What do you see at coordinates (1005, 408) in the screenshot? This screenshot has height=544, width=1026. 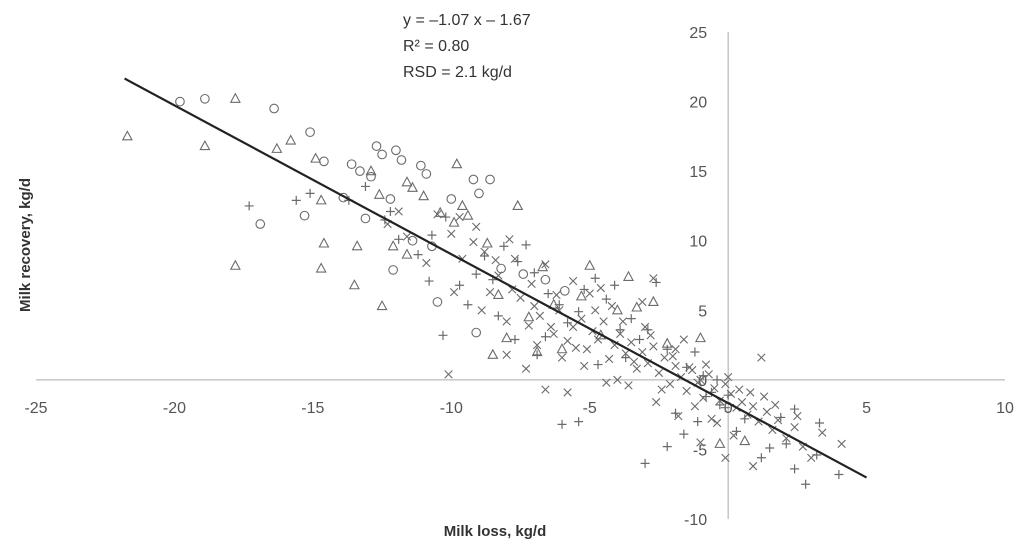 I see `x-tick-label: 10` at bounding box center [1005, 408].